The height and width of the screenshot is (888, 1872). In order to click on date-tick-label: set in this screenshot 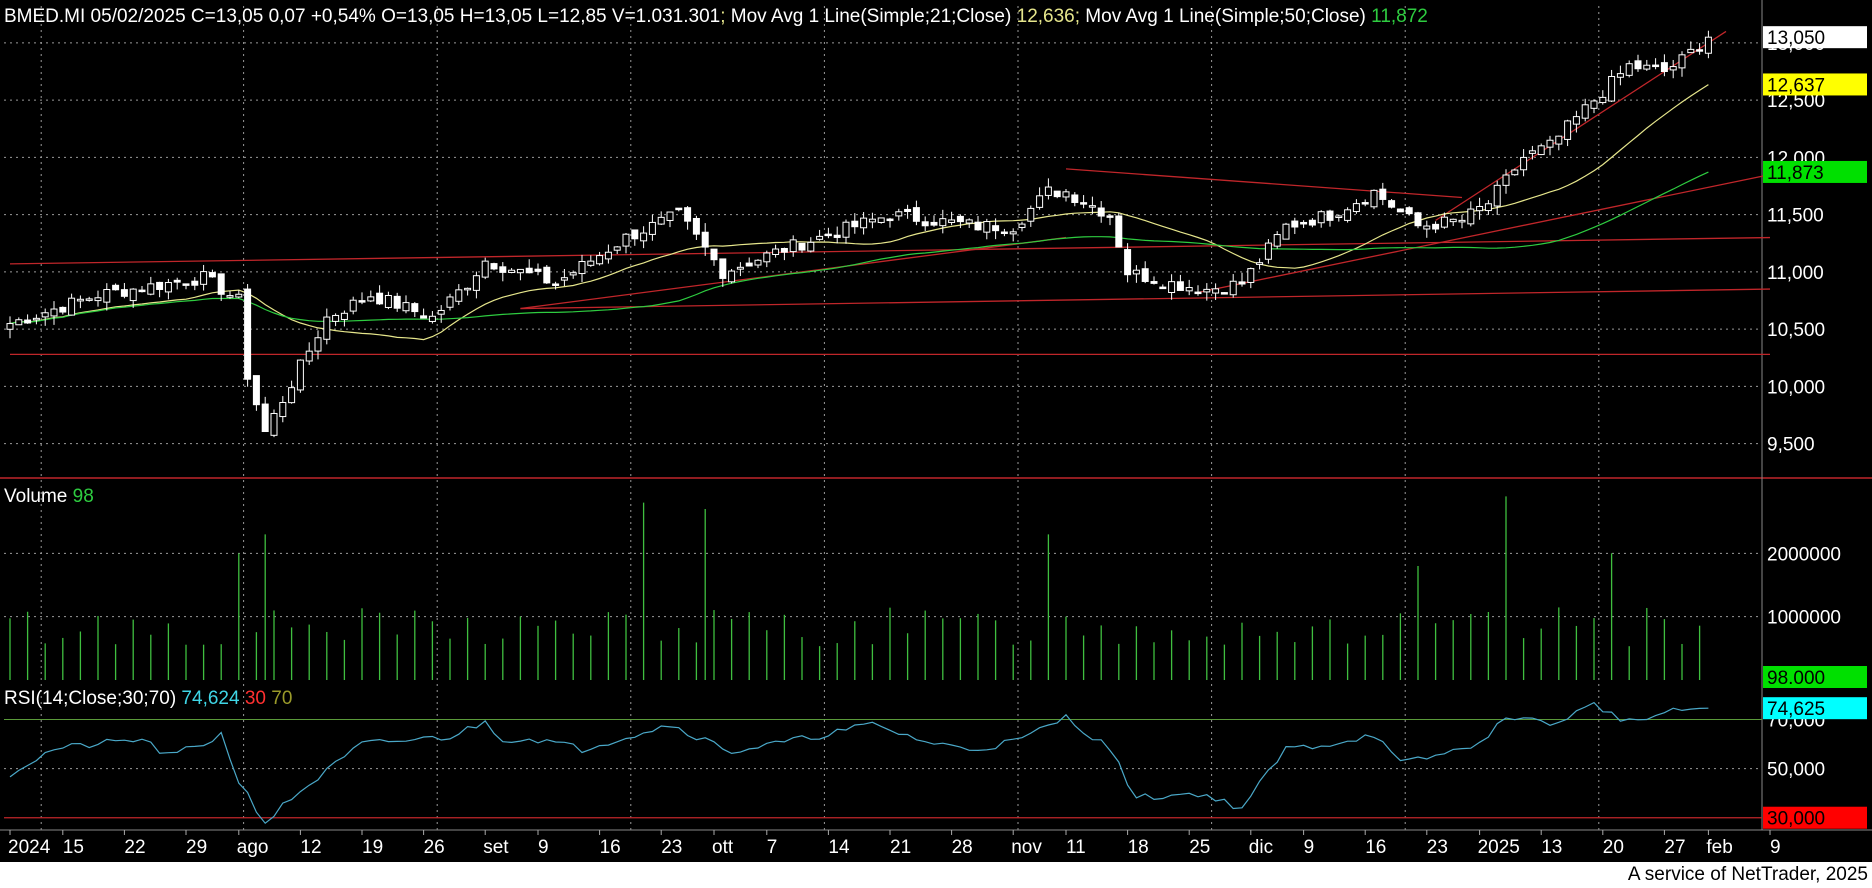, I will do `click(496, 847)`.